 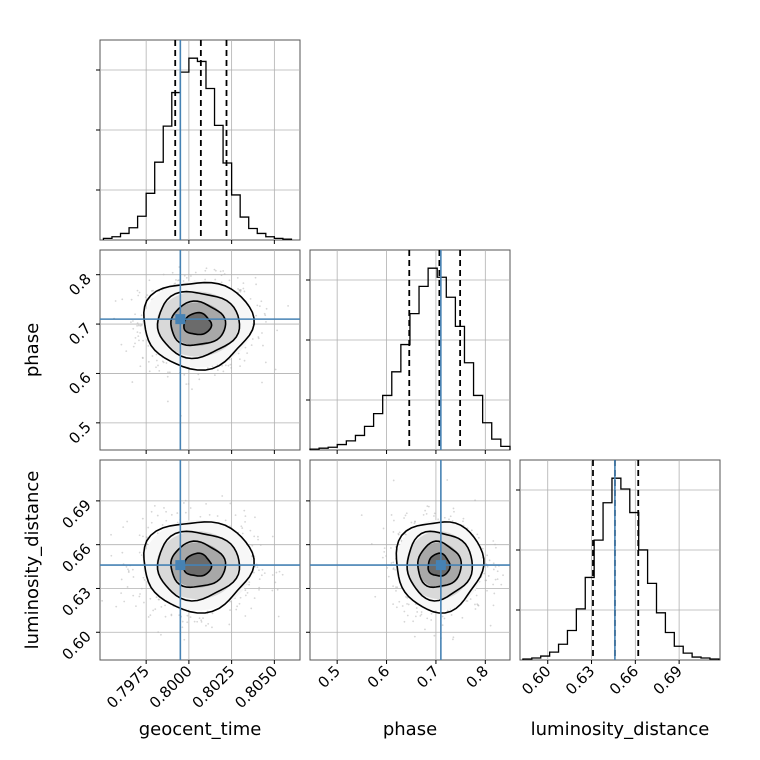 What do you see at coordinates (198, 326) in the screenshot?
I see `contour-line` at bounding box center [198, 326].